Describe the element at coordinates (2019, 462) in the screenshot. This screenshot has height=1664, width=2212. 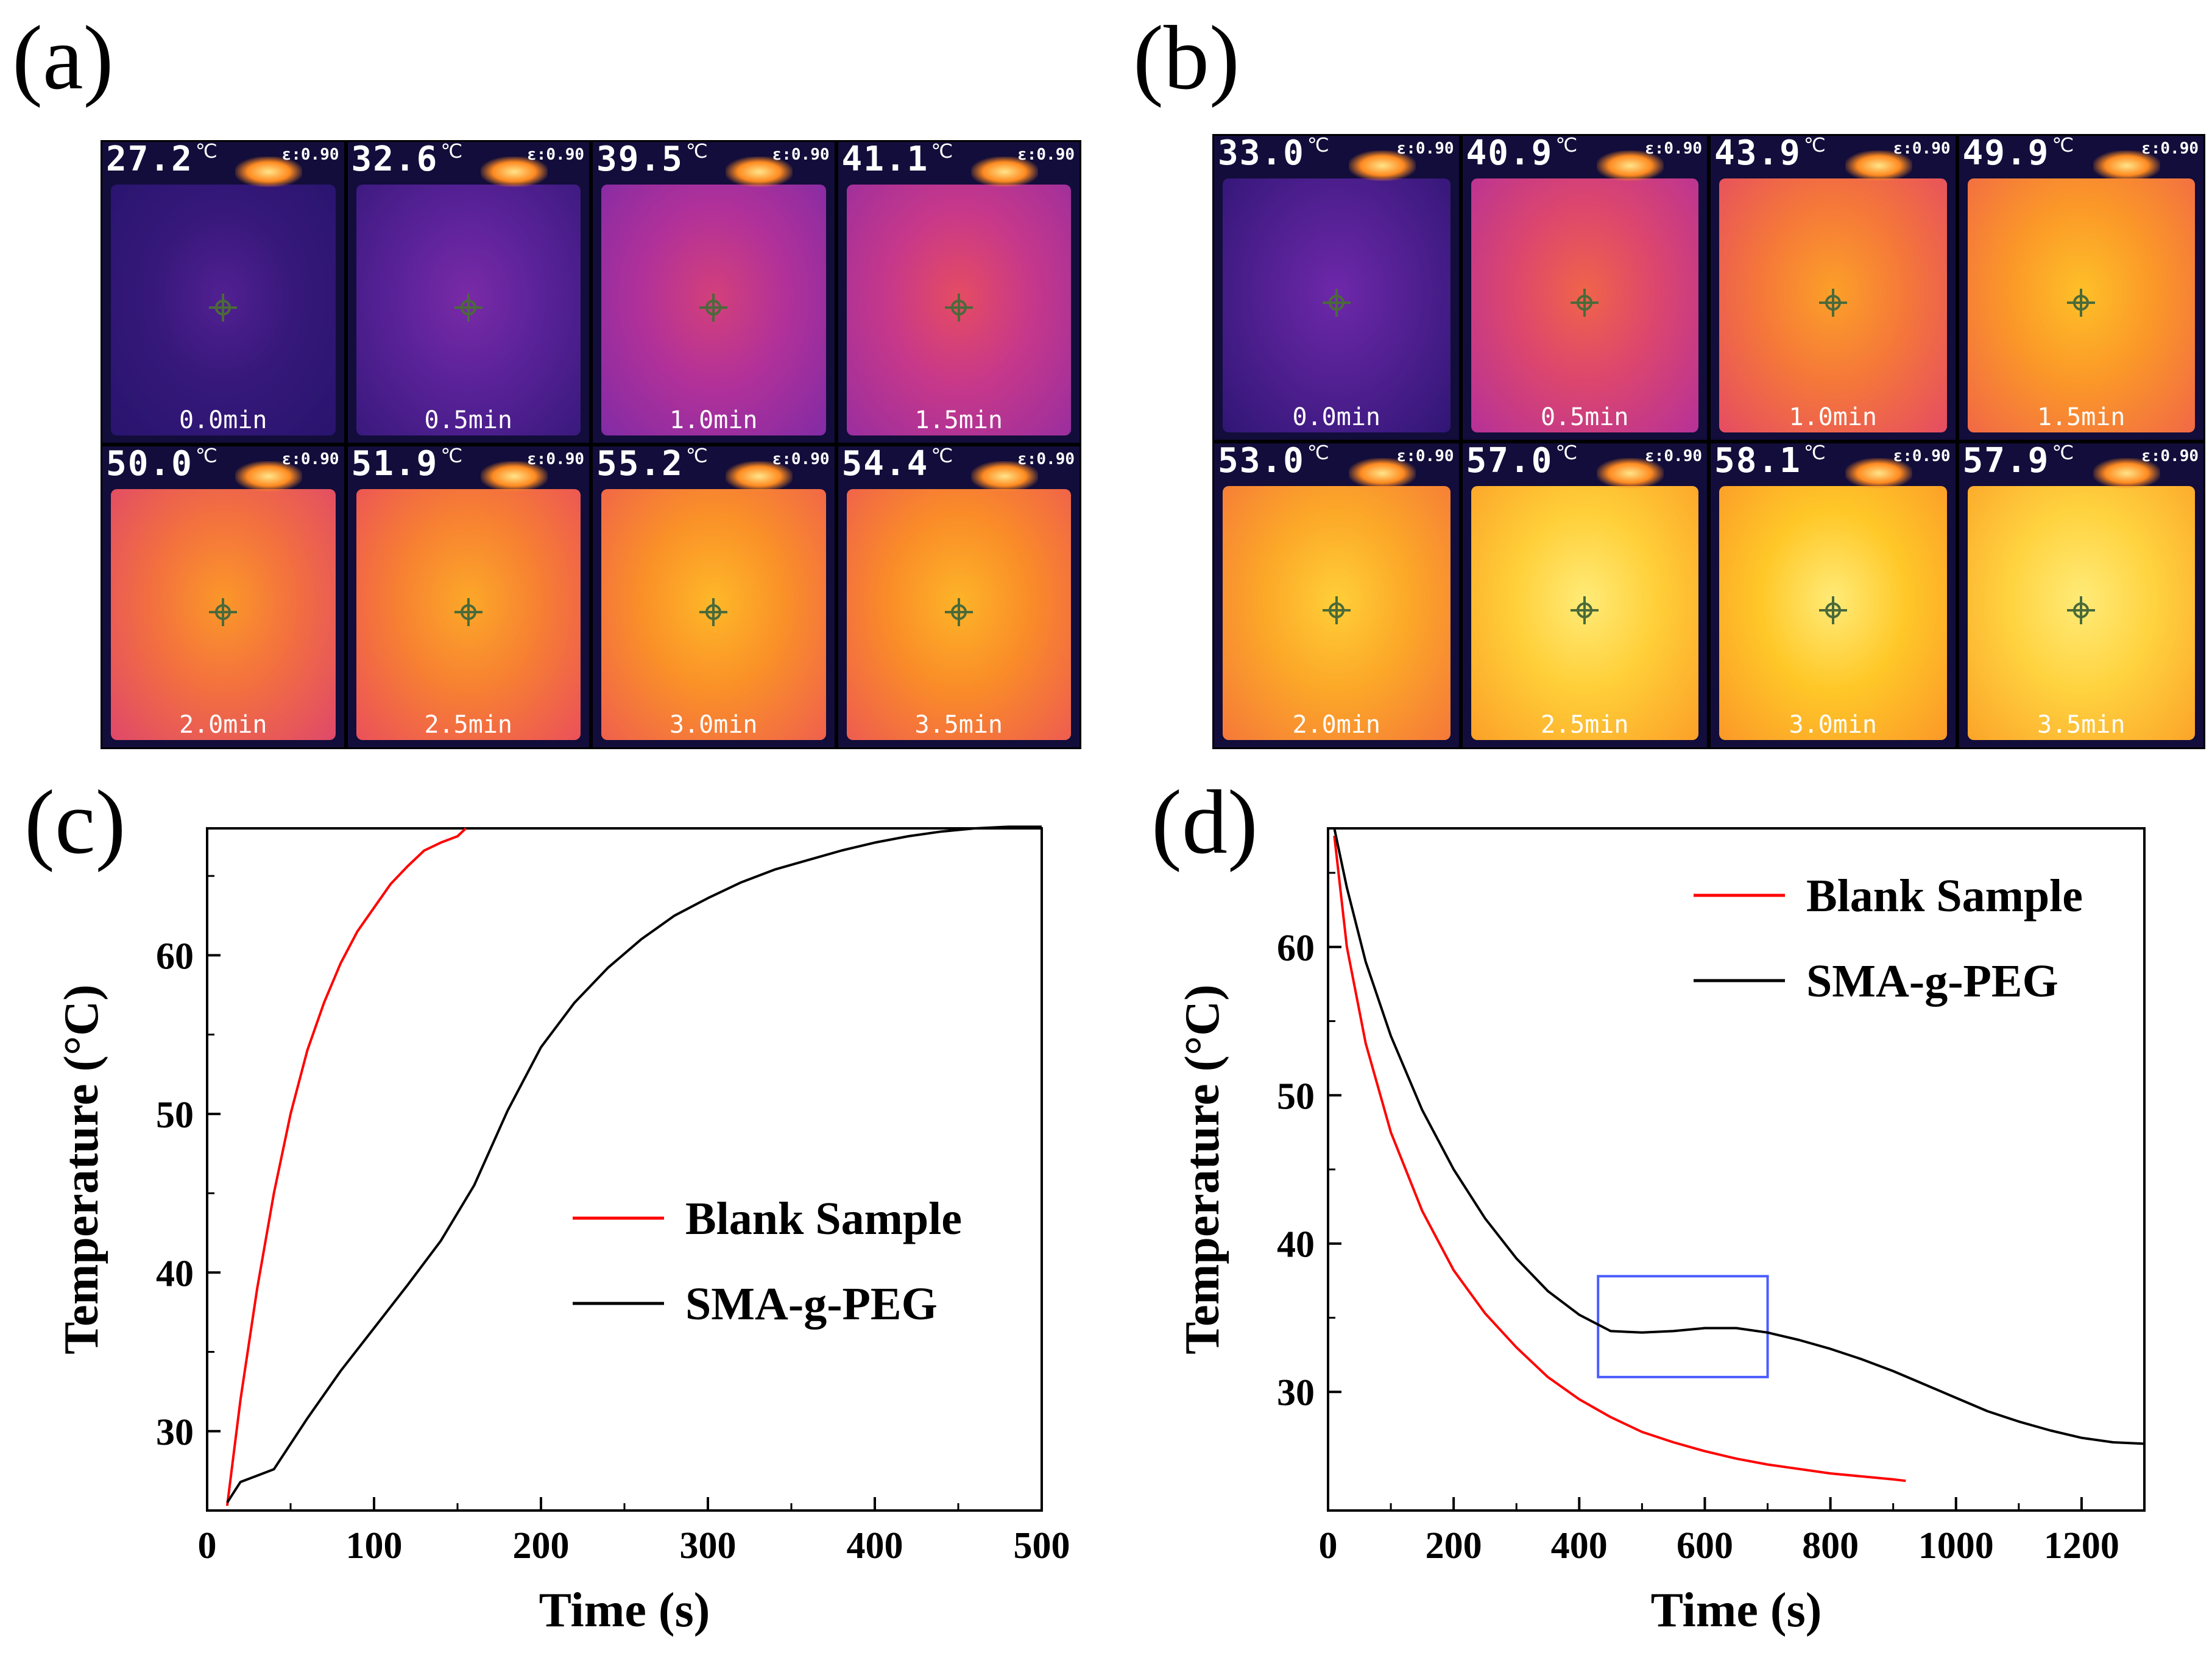
I see `temperature-readout: 57.9 ℃` at that location.